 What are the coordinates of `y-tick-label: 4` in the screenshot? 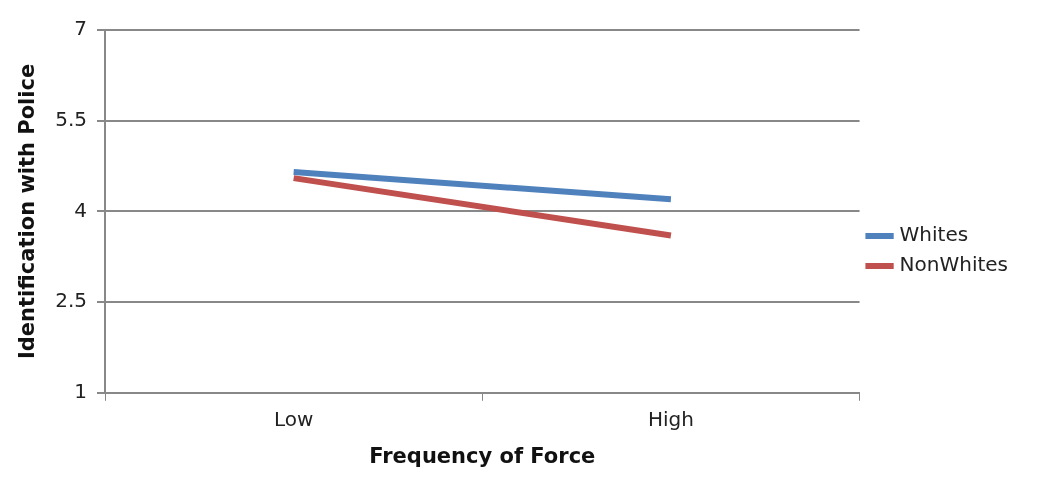 It's located at (81, 209).